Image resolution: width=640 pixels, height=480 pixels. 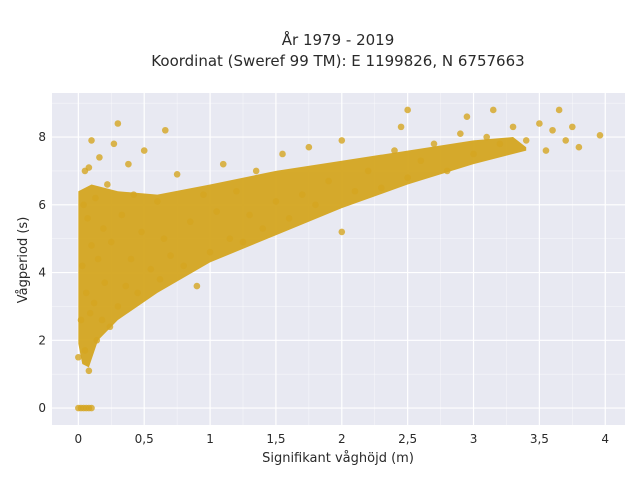 I want to click on y-axis-ticks: 0 2 4 6 8, so click(x=42, y=272).